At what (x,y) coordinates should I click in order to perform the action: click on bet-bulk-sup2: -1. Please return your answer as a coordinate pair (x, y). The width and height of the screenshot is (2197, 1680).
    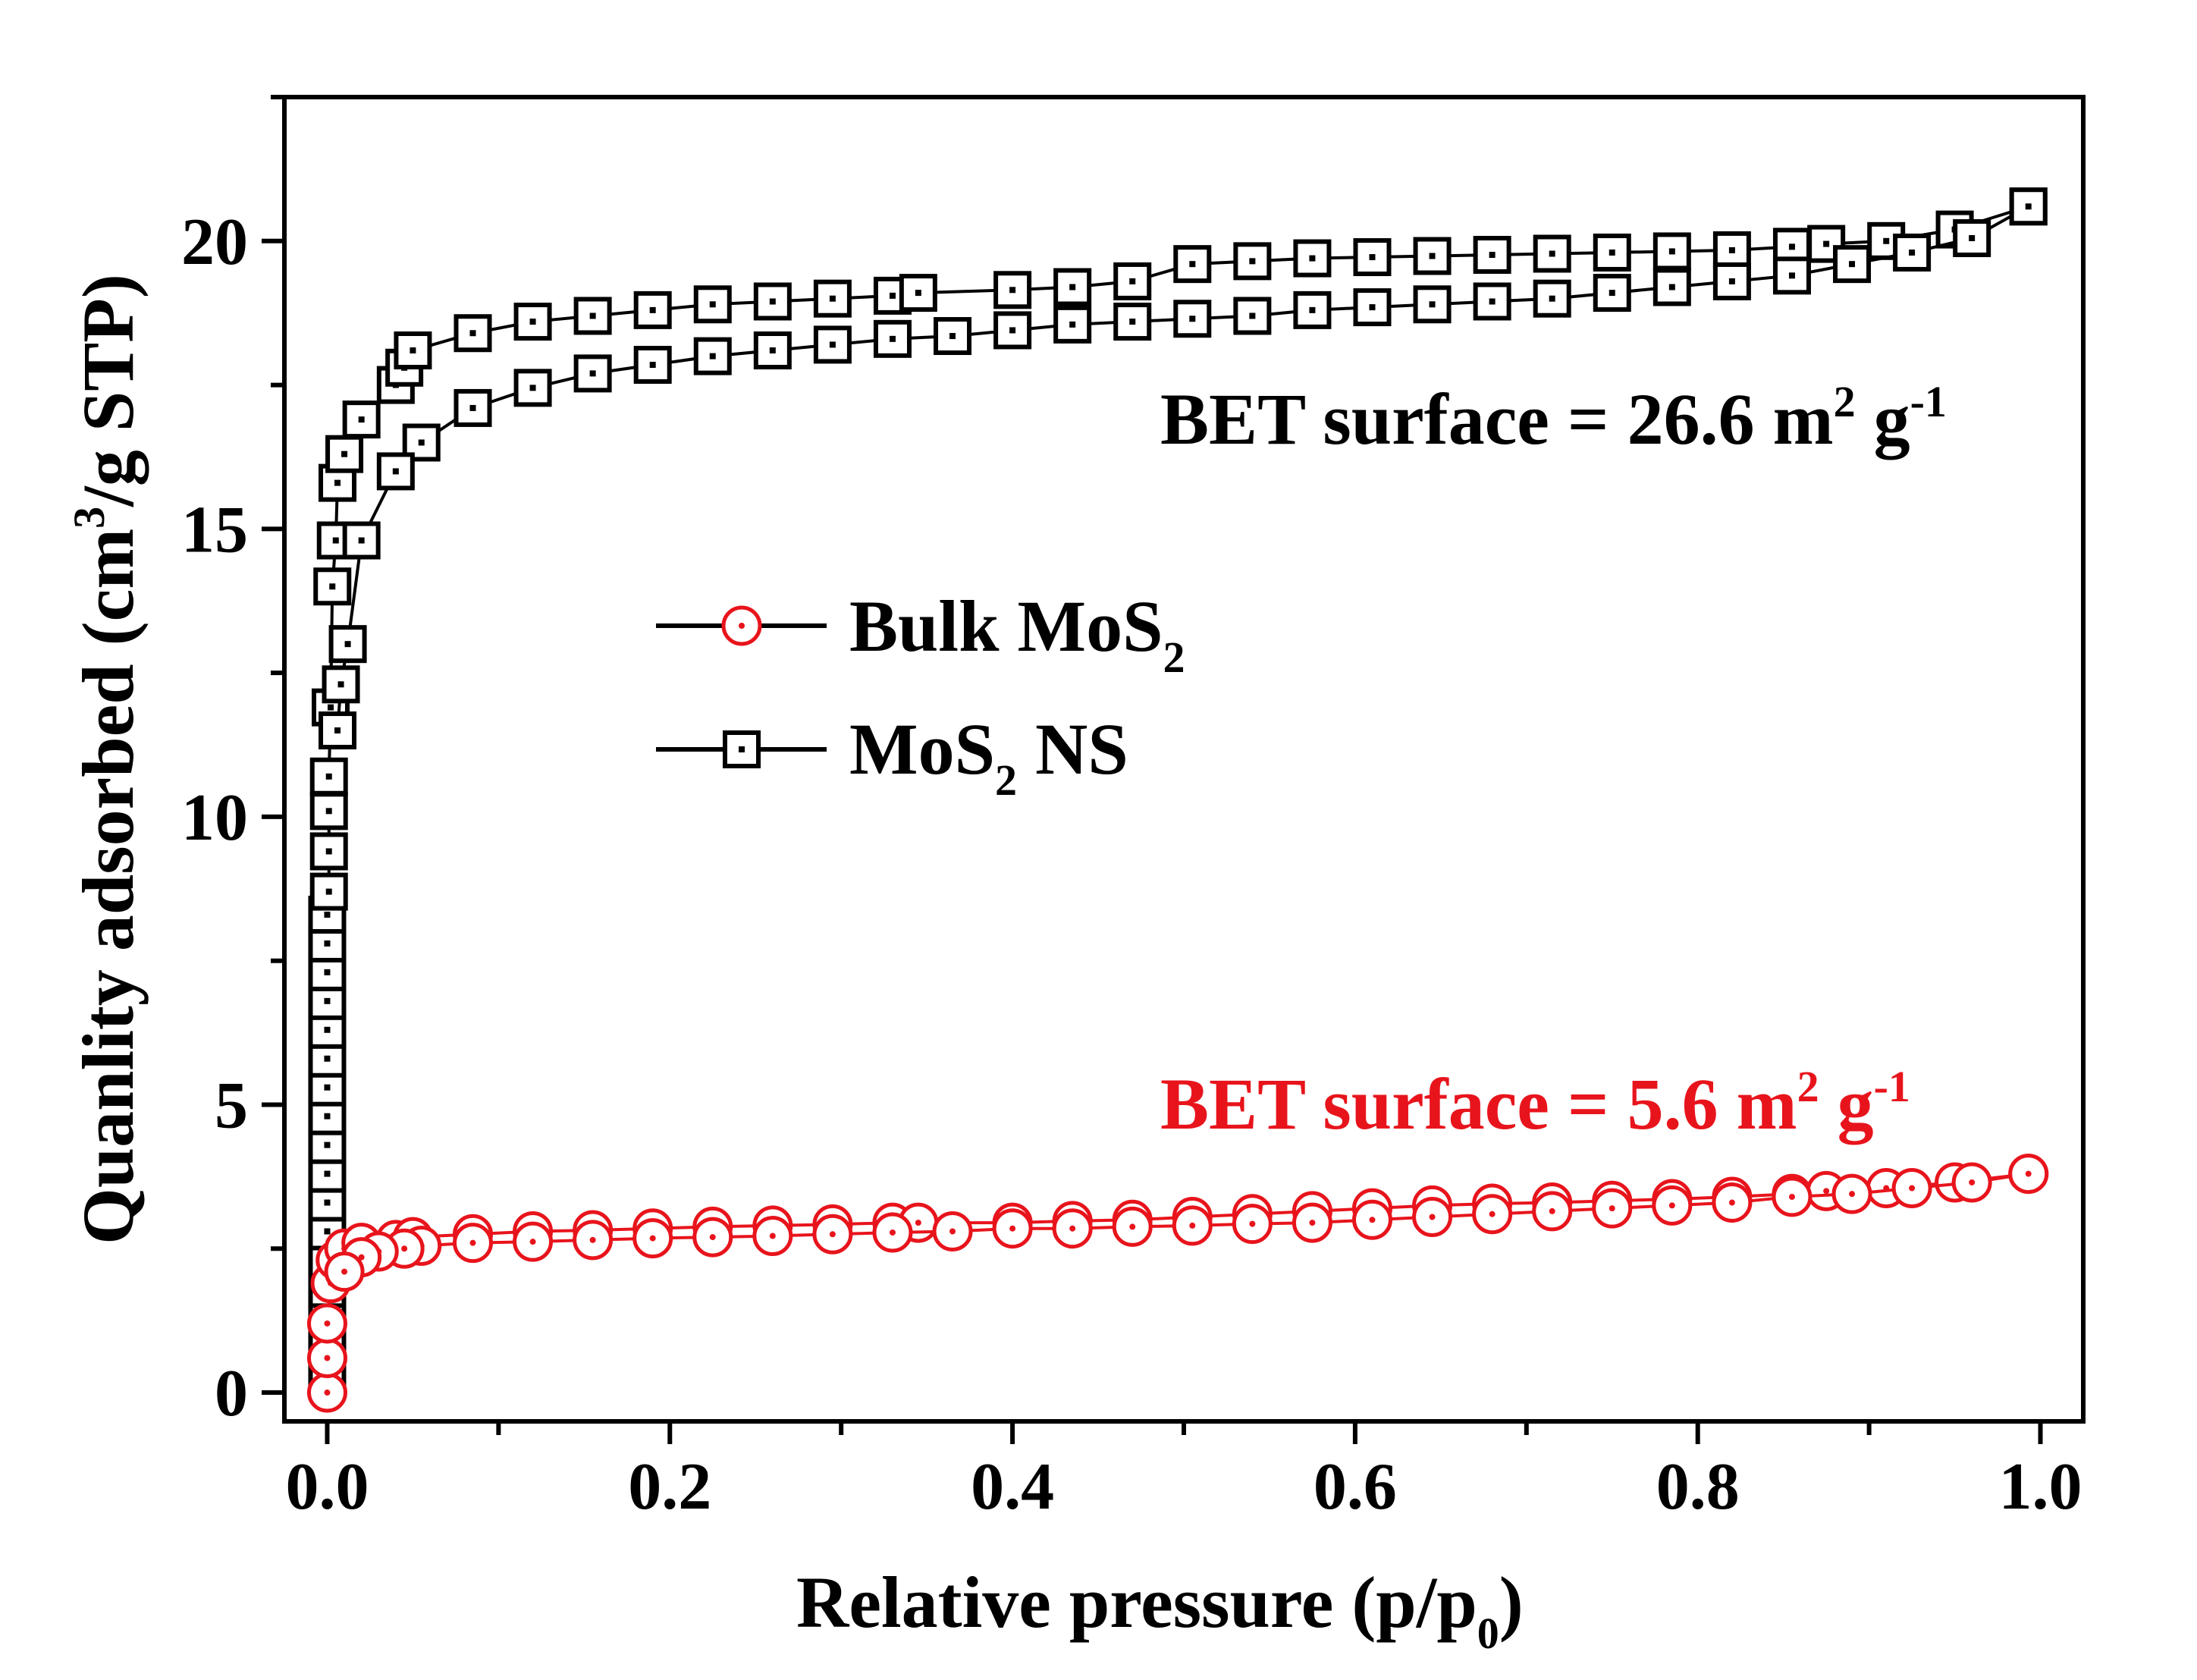
    Looking at the image, I should click on (1892, 1086).